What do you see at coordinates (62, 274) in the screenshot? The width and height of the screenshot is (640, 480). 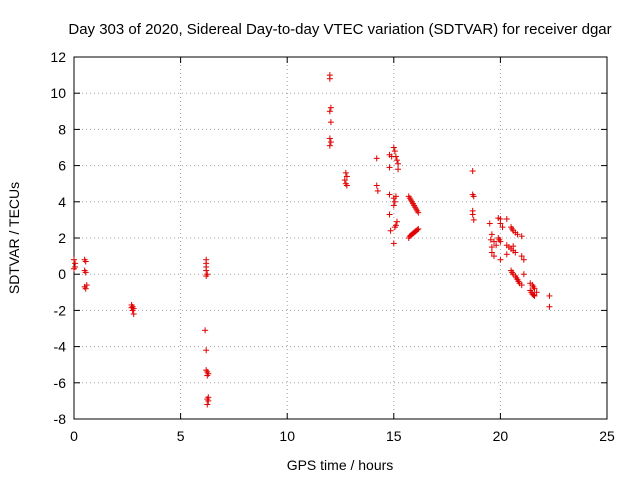 I see `y-tick-label: 0` at bounding box center [62, 274].